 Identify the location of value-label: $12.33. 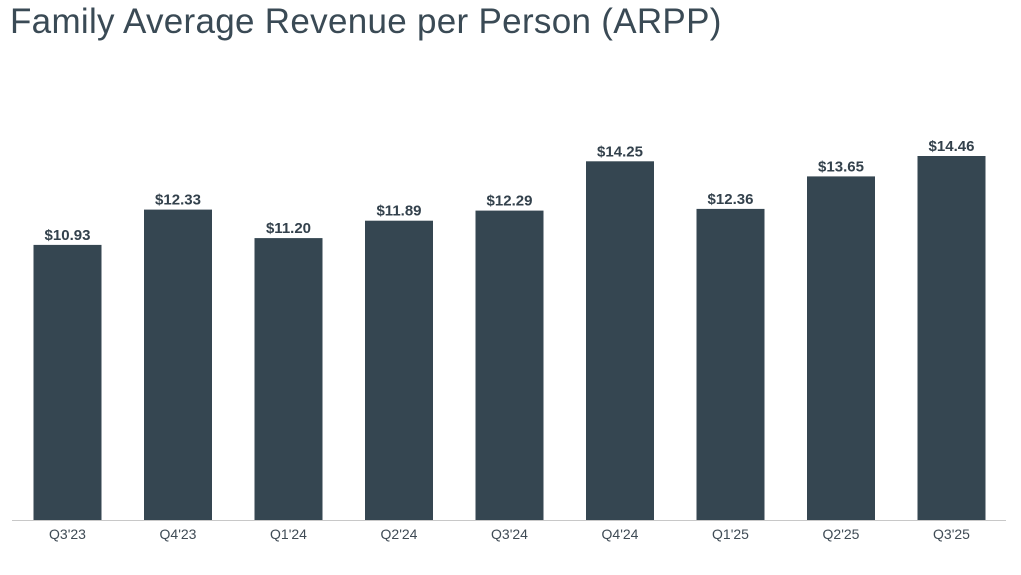
(178, 200).